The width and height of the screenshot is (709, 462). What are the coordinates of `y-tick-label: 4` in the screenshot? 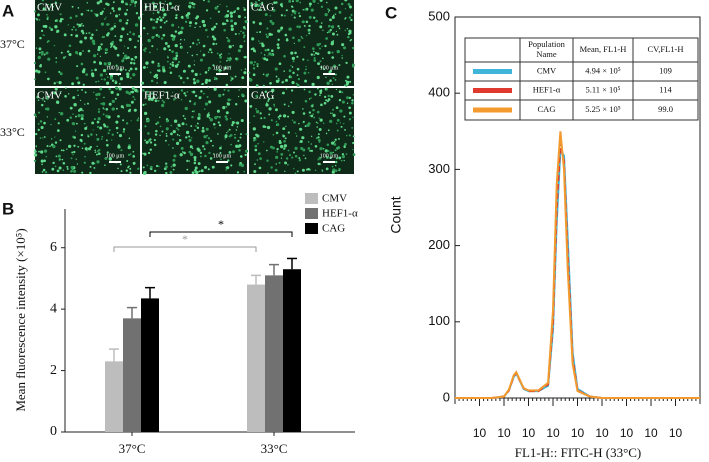 It's located at (53, 308).